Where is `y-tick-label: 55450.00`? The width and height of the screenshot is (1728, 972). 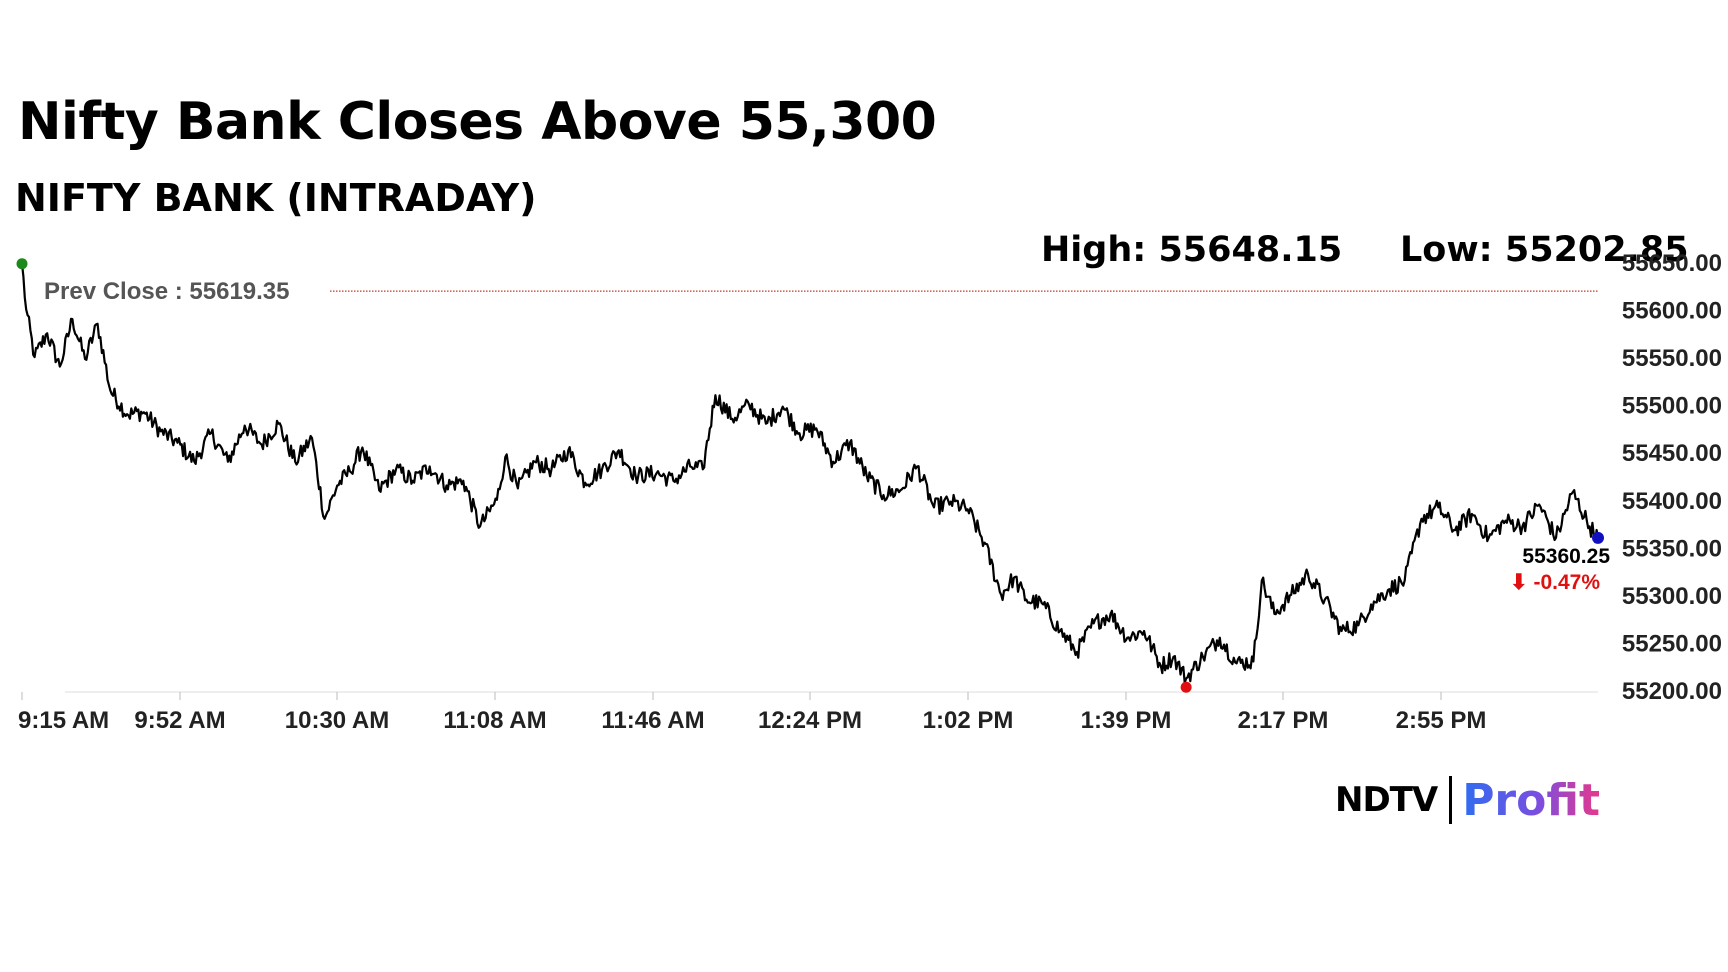
y-tick-label: 55450.00 is located at coordinates (1672, 453).